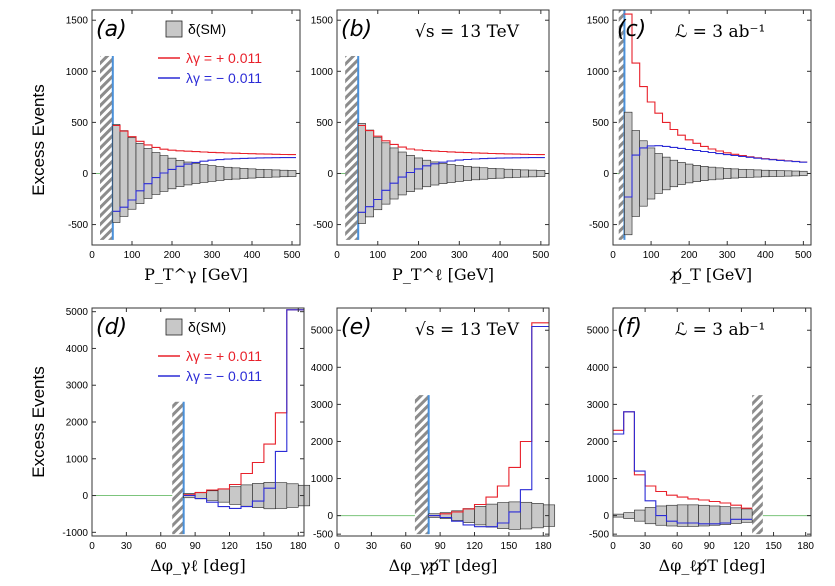 The width and height of the screenshot is (835, 586). Describe the element at coordinates (712, 565) in the screenshot. I see `x-axis-label-f: Δφ_ℓp̸T [deg]` at that location.